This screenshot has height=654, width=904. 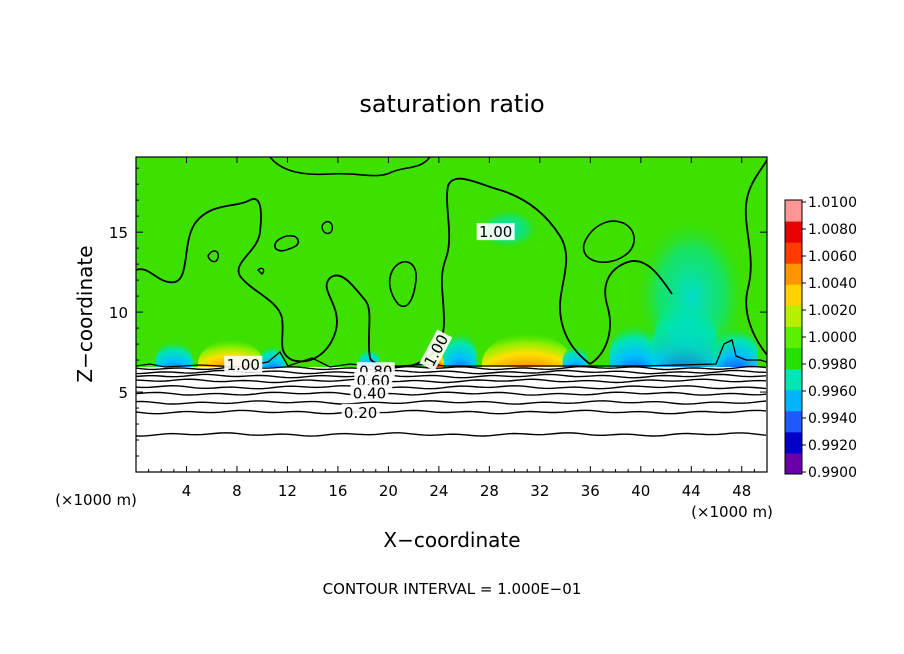 What do you see at coordinates (451, 393) in the screenshot?
I see `contour-line-0.4` at bounding box center [451, 393].